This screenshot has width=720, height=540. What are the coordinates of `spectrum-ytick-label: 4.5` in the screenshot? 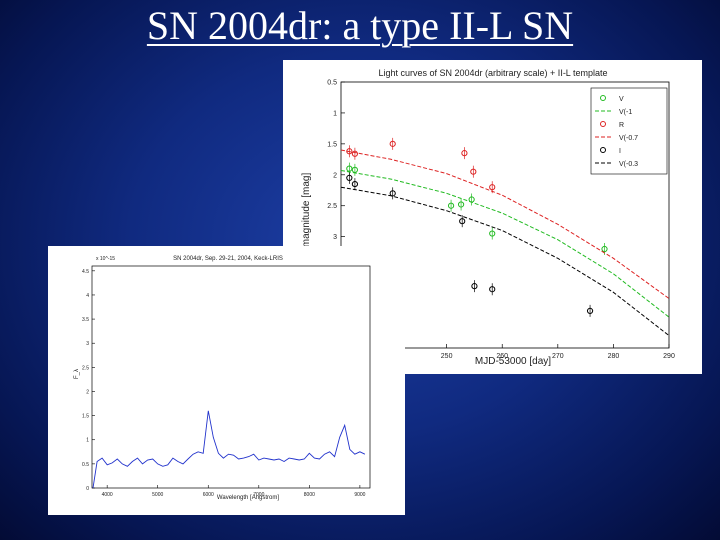 It's located at (85, 272).